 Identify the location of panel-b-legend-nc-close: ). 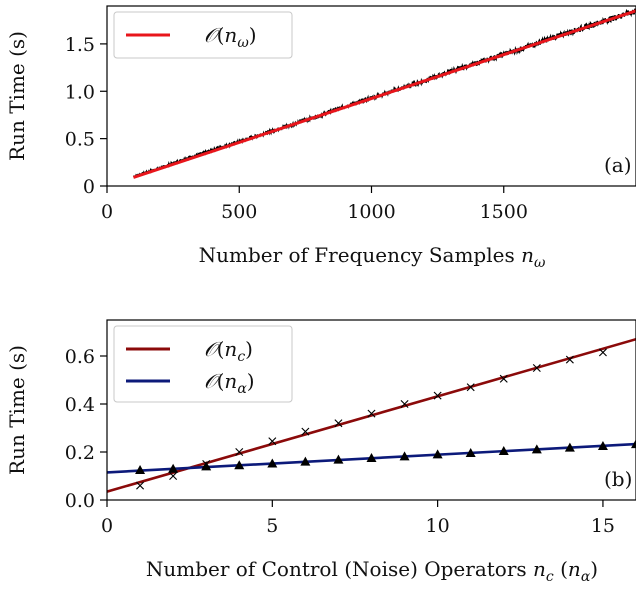
(249, 349).